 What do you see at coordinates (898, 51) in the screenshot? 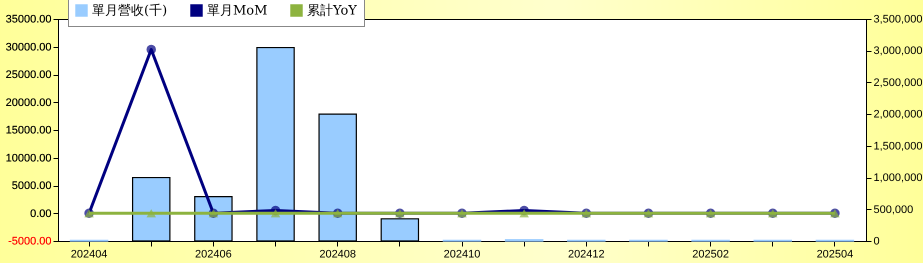
I see `y2-tick-label: 3,000,000` at bounding box center [898, 51].